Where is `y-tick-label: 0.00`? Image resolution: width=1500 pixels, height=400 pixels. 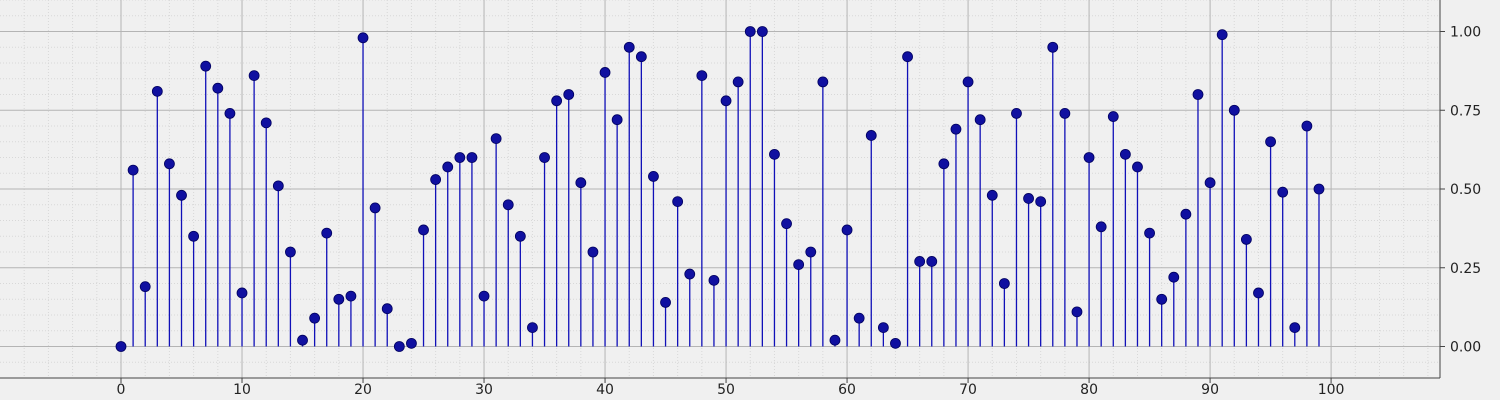 y-tick-label: 0.00 is located at coordinates (1465, 348).